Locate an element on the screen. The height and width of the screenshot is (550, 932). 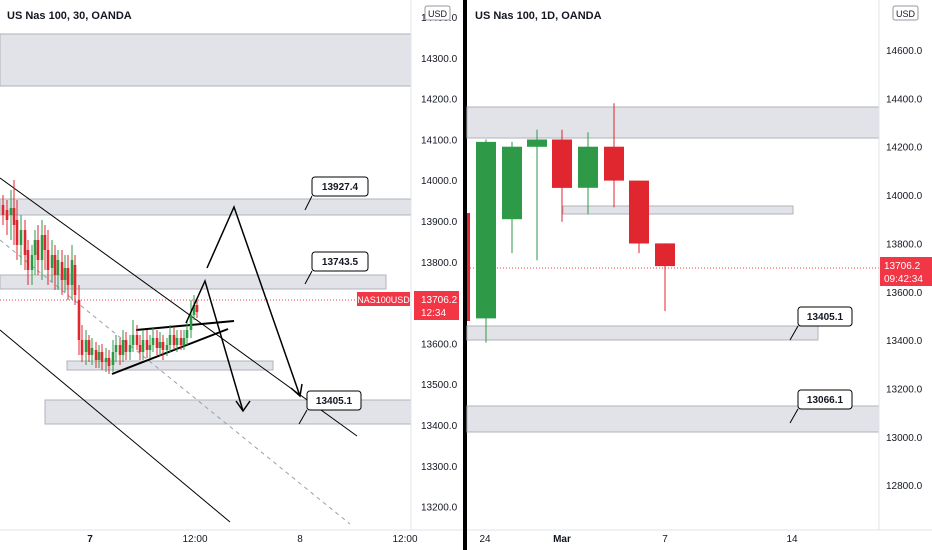
time-tick: 24 is located at coordinates (485, 539).